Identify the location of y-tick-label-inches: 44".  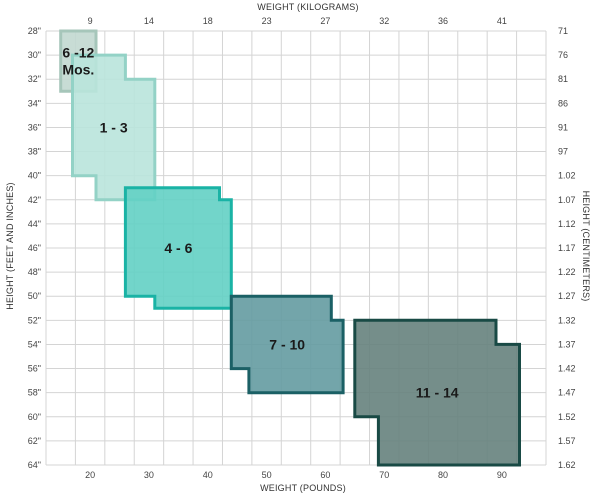
(34, 224).